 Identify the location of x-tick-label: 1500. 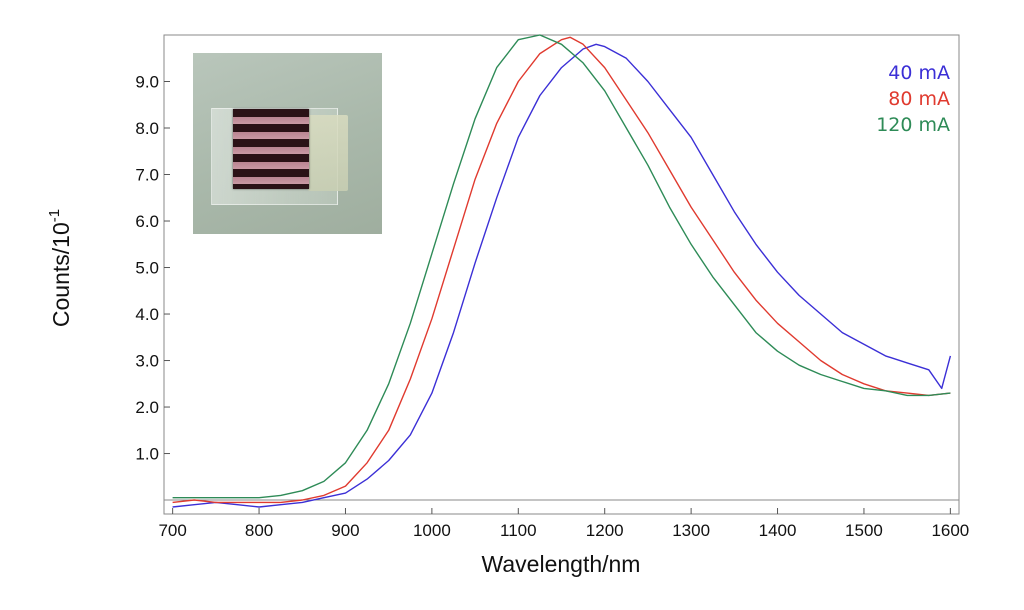
(864, 530).